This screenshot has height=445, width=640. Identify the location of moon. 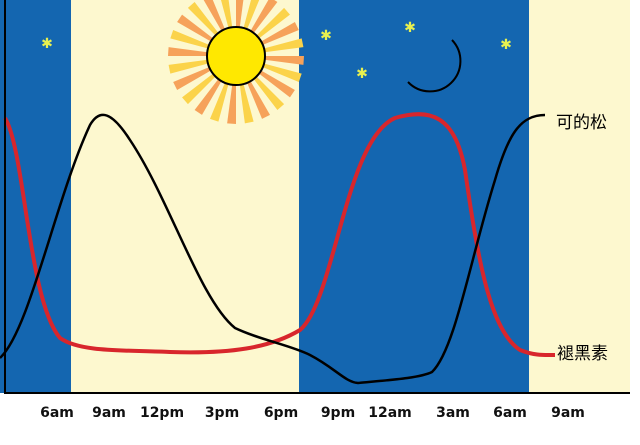
(434, 66).